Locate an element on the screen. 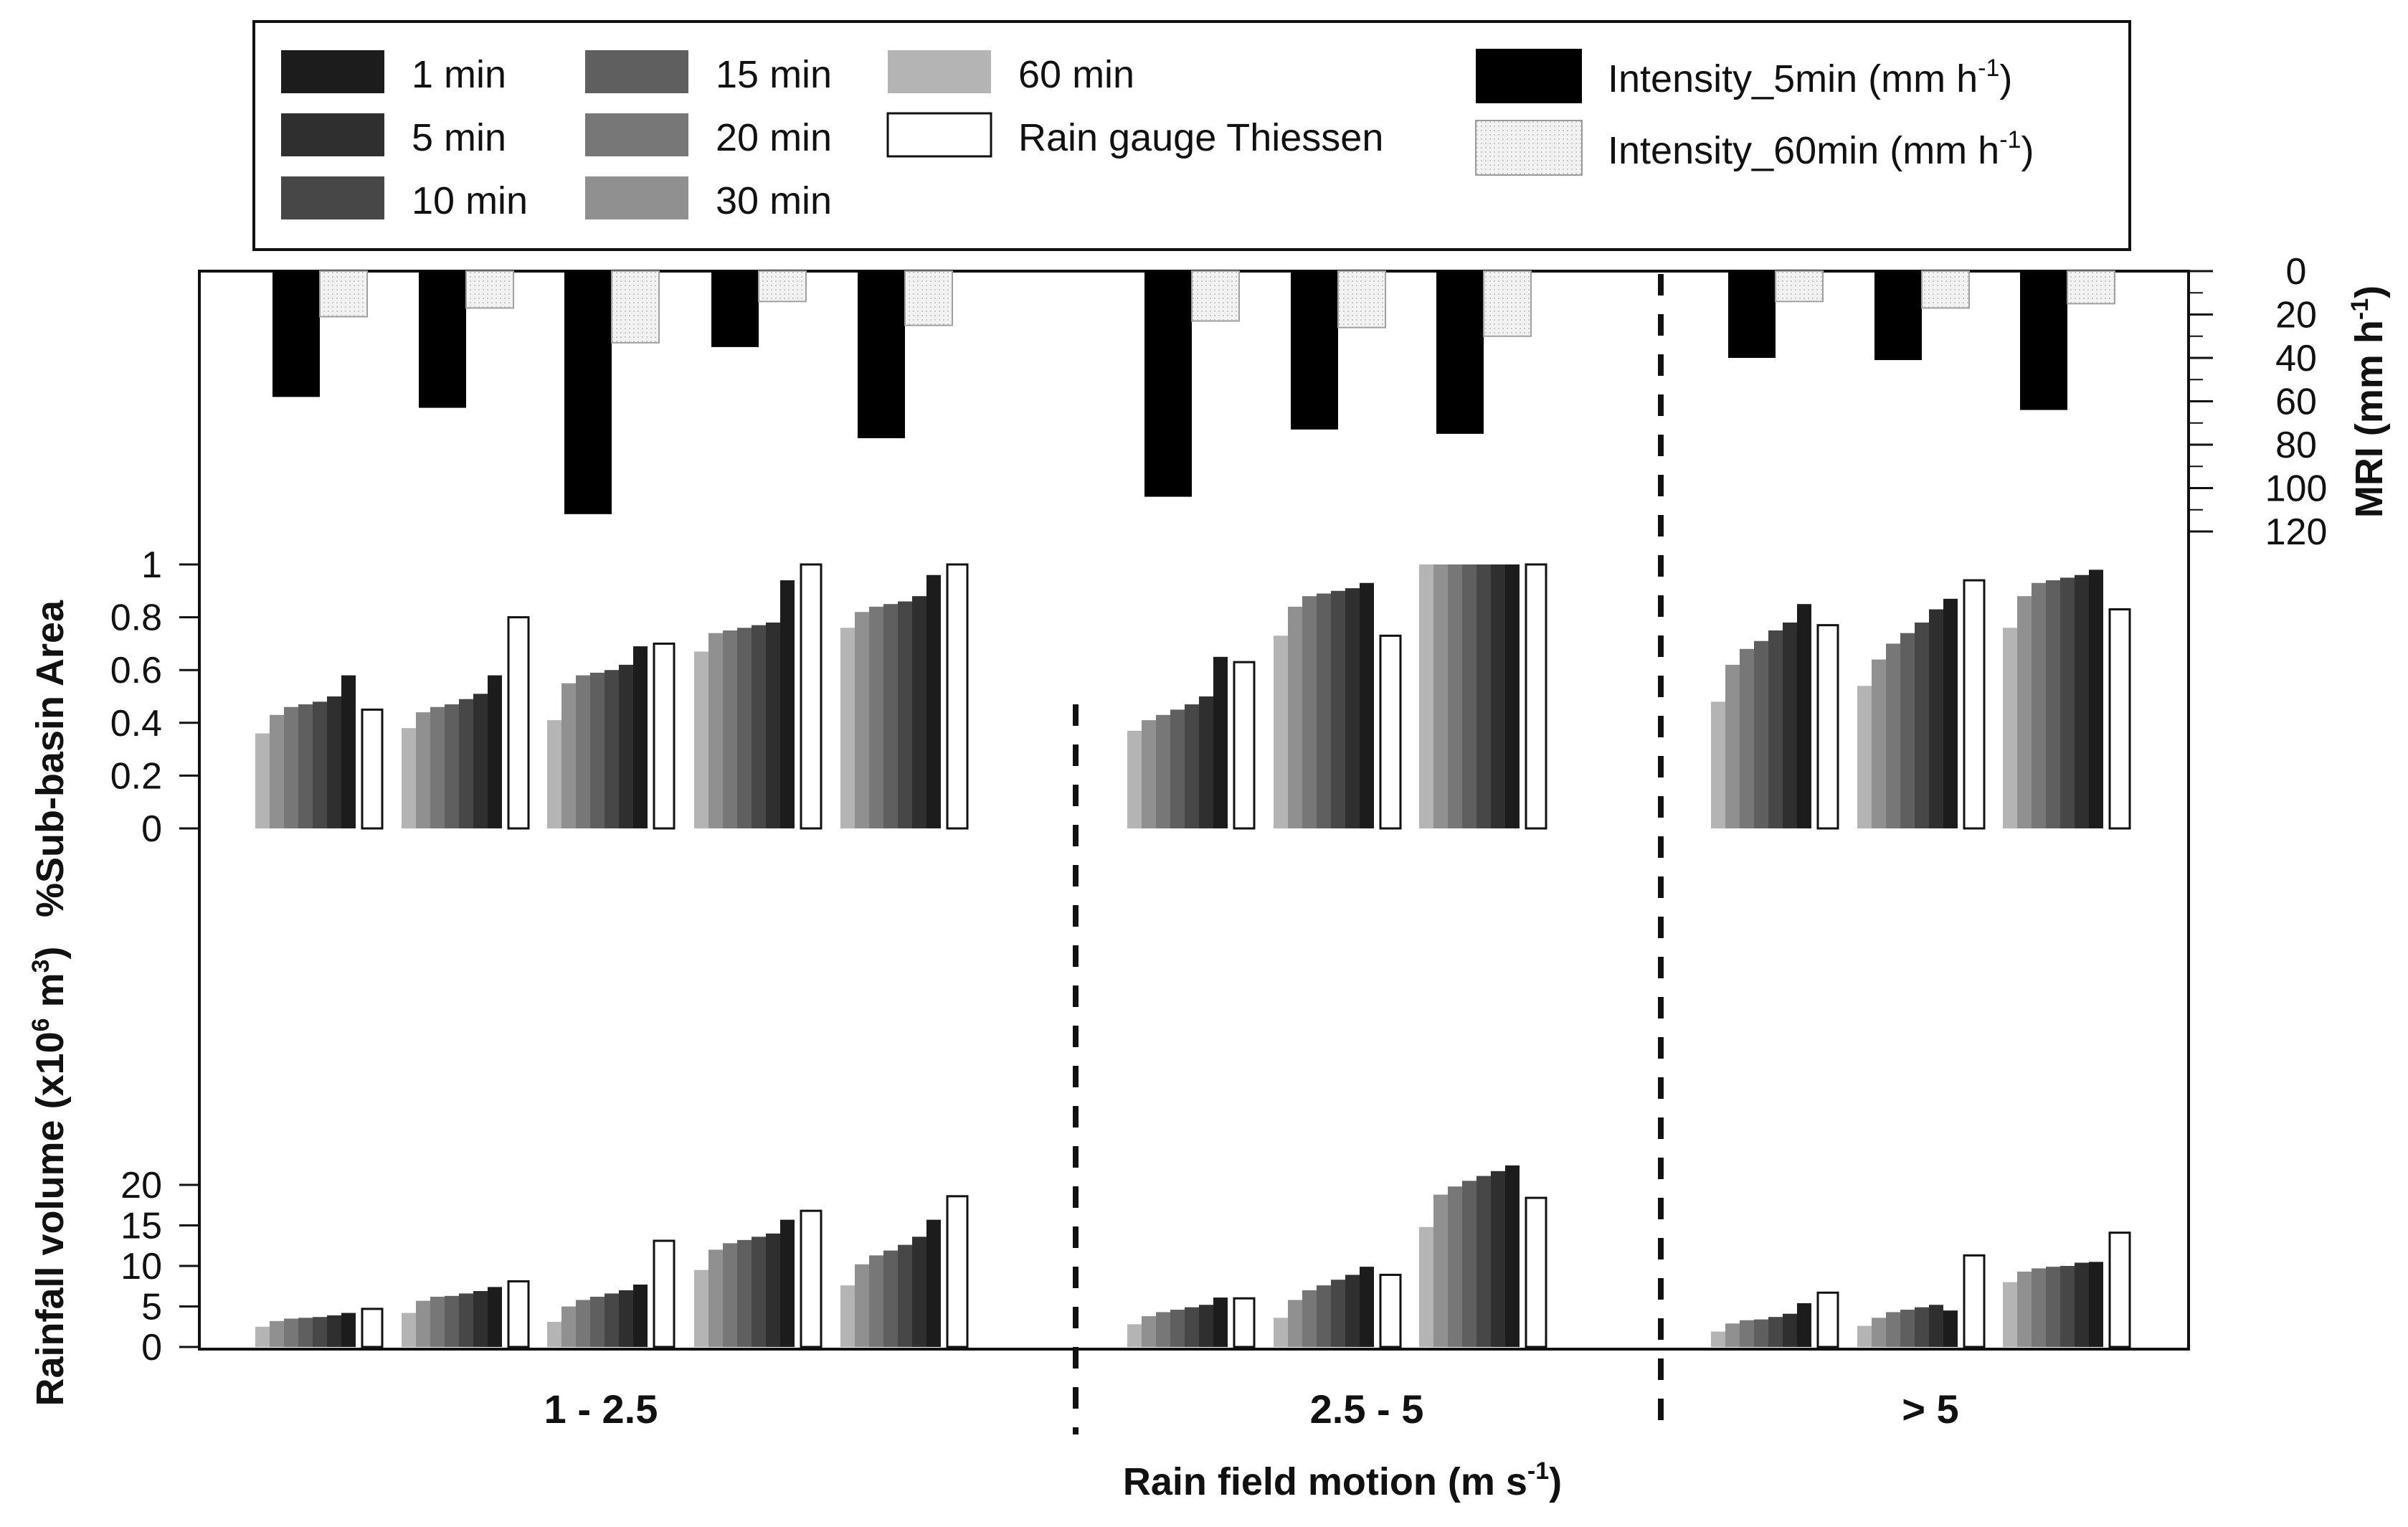  mri-axis-title-sup: -1 is located at coordinates (2360, 309).